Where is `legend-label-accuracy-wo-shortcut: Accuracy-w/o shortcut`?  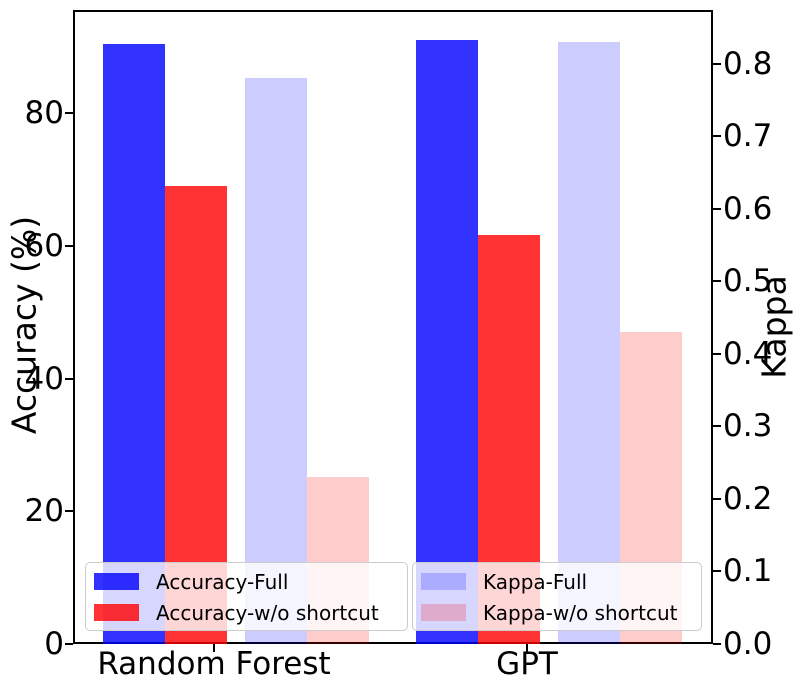 legend-label-accuracy-wo-shortcut: Accuracy-w/o shortcut is located at coordinates (267, 612).